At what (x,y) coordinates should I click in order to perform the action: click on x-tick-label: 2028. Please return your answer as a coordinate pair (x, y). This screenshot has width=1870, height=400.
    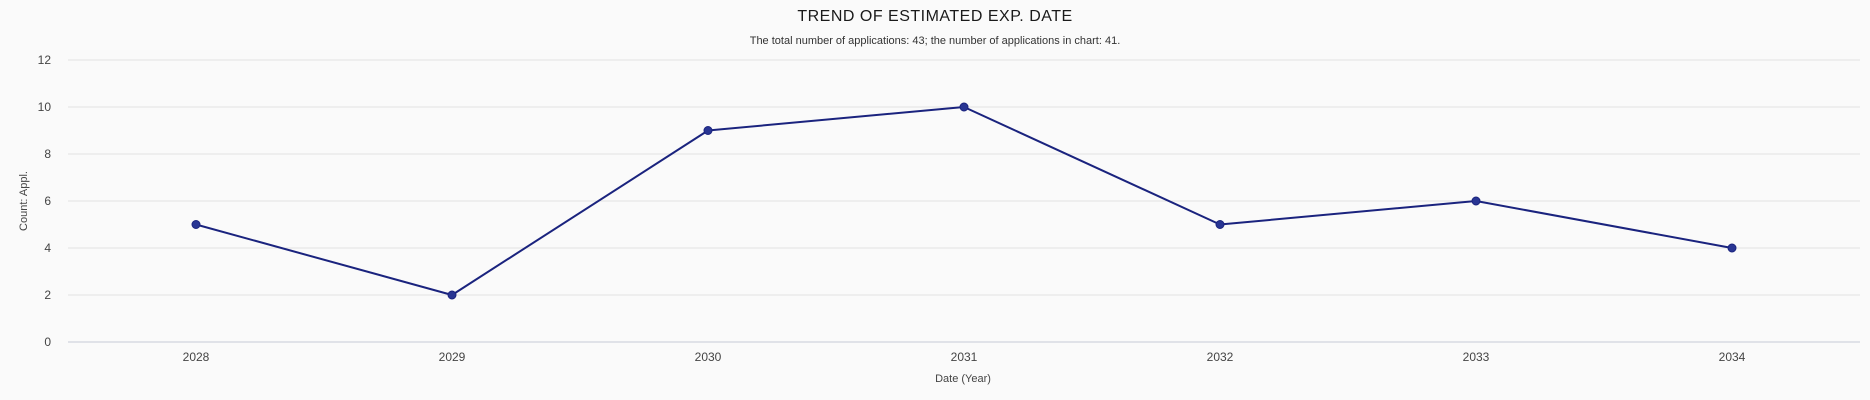
    Looking at the image, I should click on (196, 357).